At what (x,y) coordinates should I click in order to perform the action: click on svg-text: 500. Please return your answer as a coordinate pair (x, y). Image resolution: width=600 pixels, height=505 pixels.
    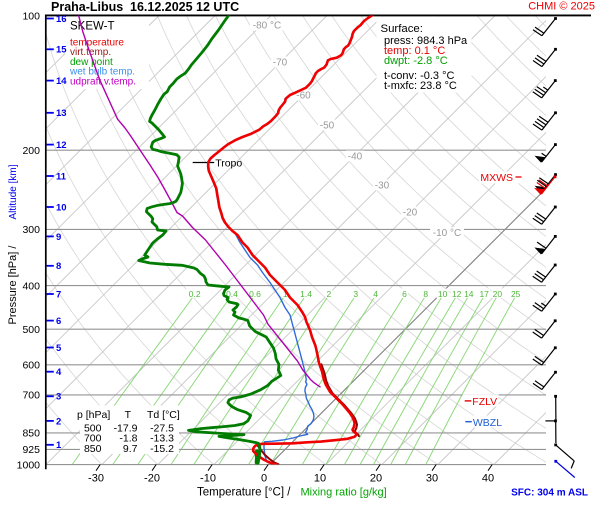
    Looking at the image, I should click on (31, 330).